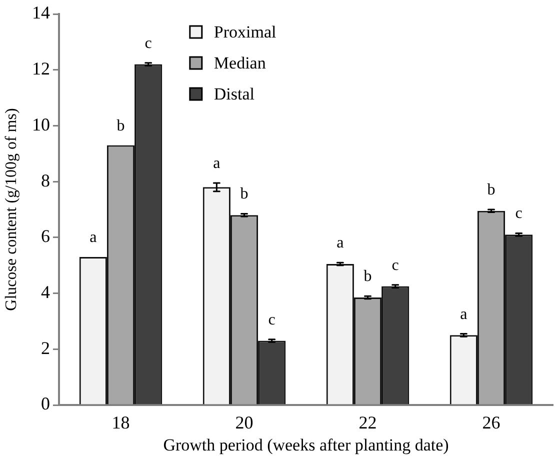  What do you see at coordinates (45, 404) in the screenshot?
I see `y-tick-label: 0` at bounding box center [45, 404].